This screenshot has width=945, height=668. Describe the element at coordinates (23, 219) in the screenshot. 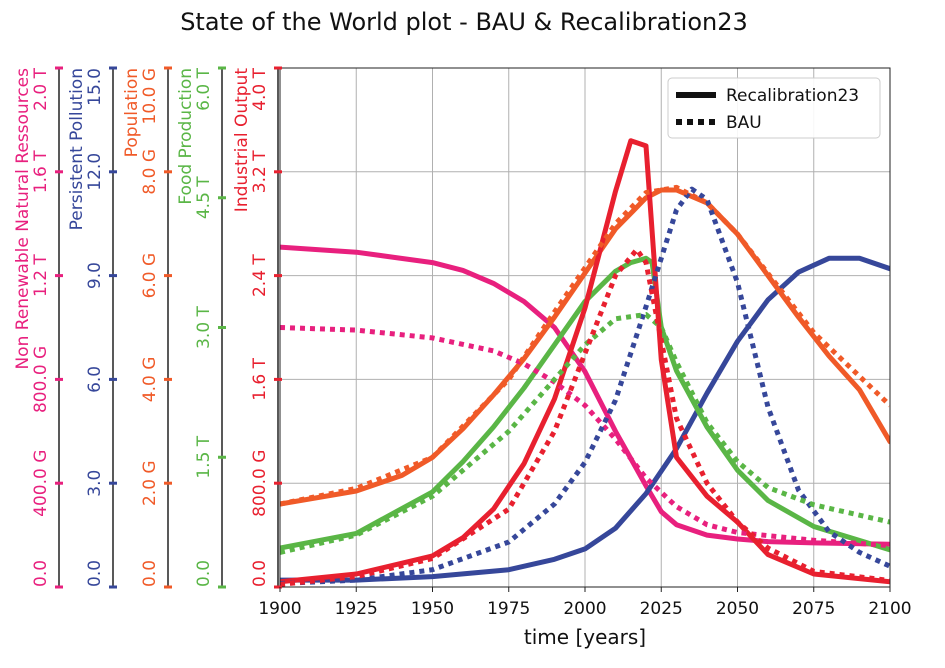

I see `y-axis-label: Non Renewable Natural Ressources` at that location.